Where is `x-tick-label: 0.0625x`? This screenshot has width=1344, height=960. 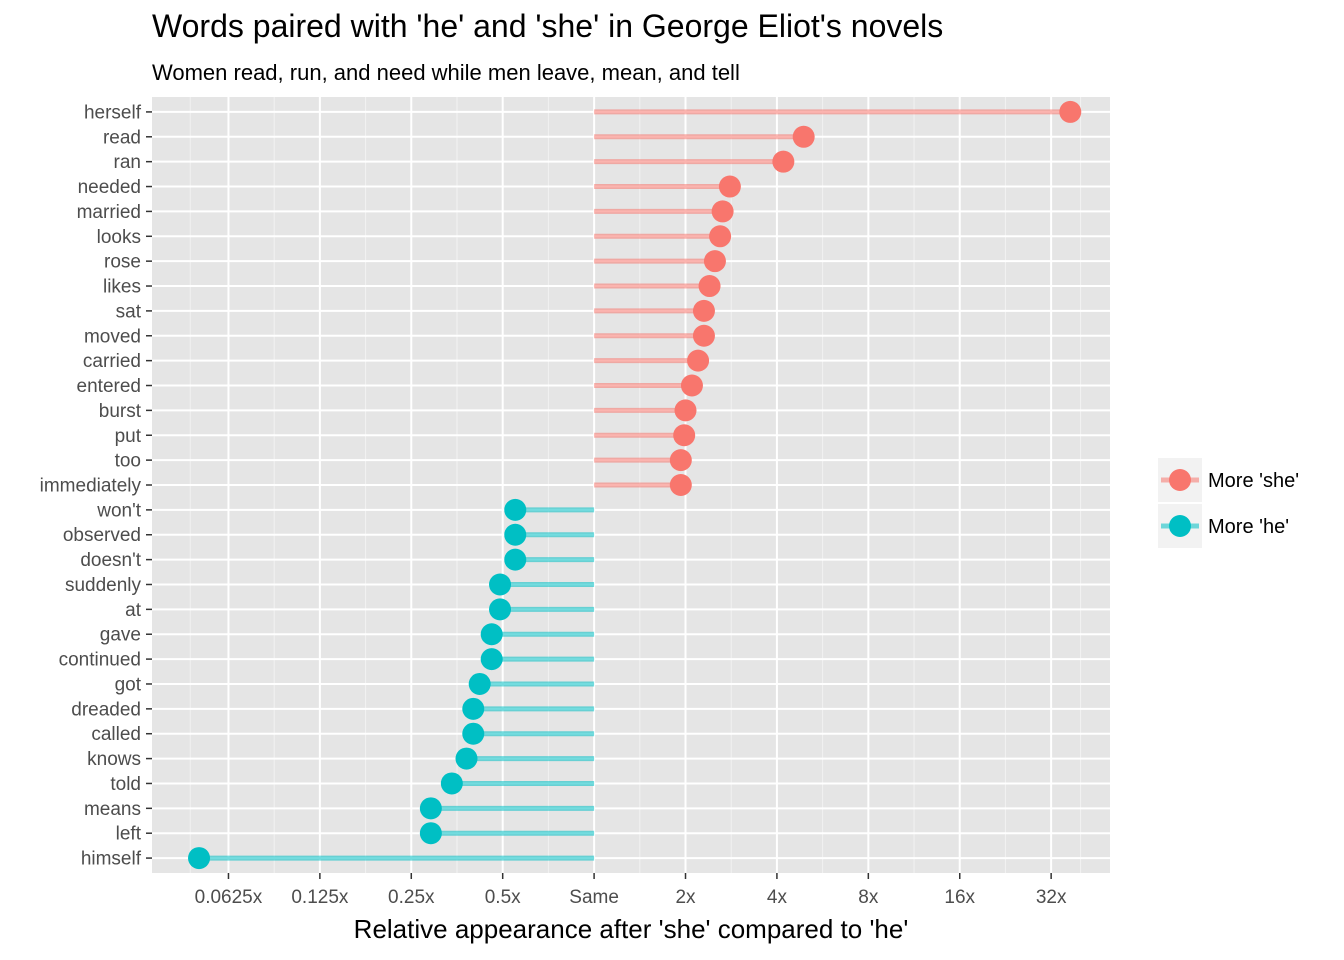
x-tick-label: 0.0625x is located at coordinates (229, 897).